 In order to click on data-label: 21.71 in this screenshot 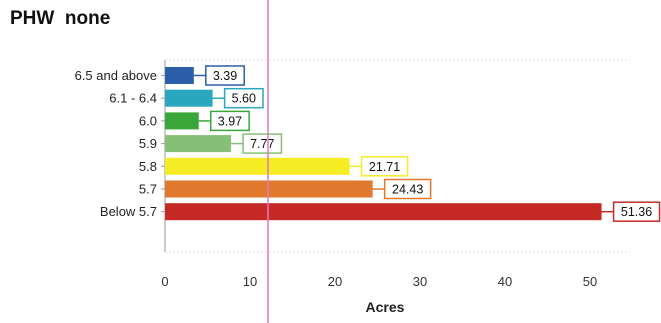, I will do `click(384, 167)`.